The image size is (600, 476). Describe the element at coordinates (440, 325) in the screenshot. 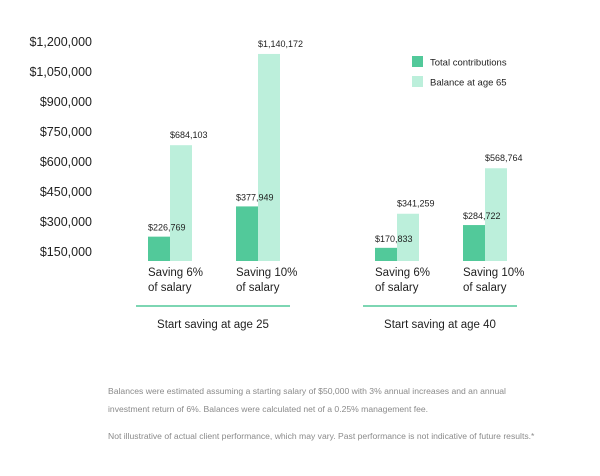

I see `group-label: Start saving at age 40` at that location.